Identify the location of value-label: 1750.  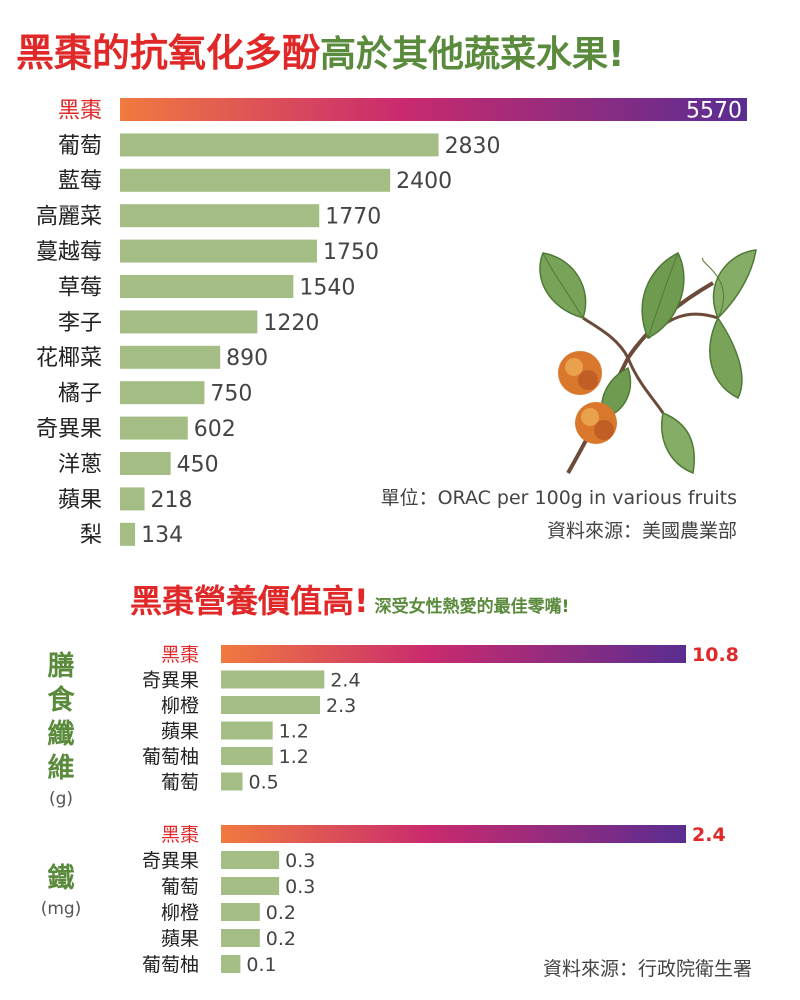
(351, 252).